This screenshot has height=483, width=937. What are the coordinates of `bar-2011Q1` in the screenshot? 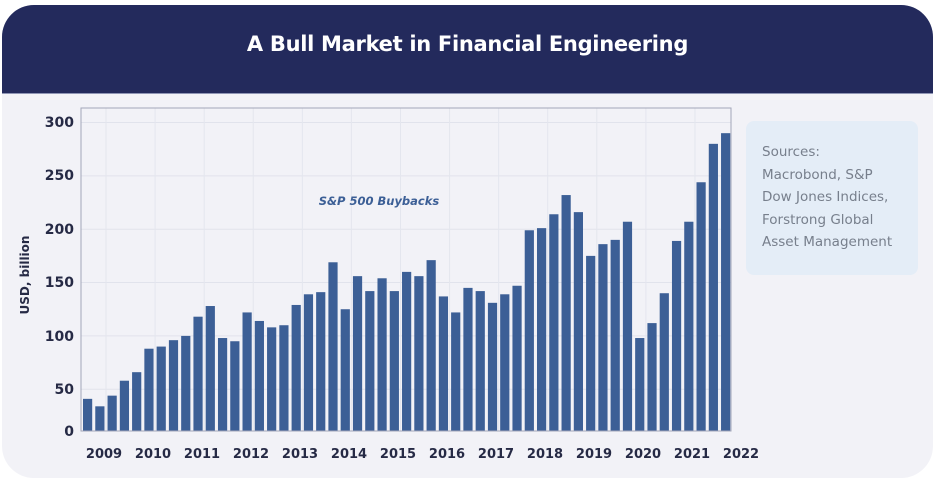 It's located at (186, 383).